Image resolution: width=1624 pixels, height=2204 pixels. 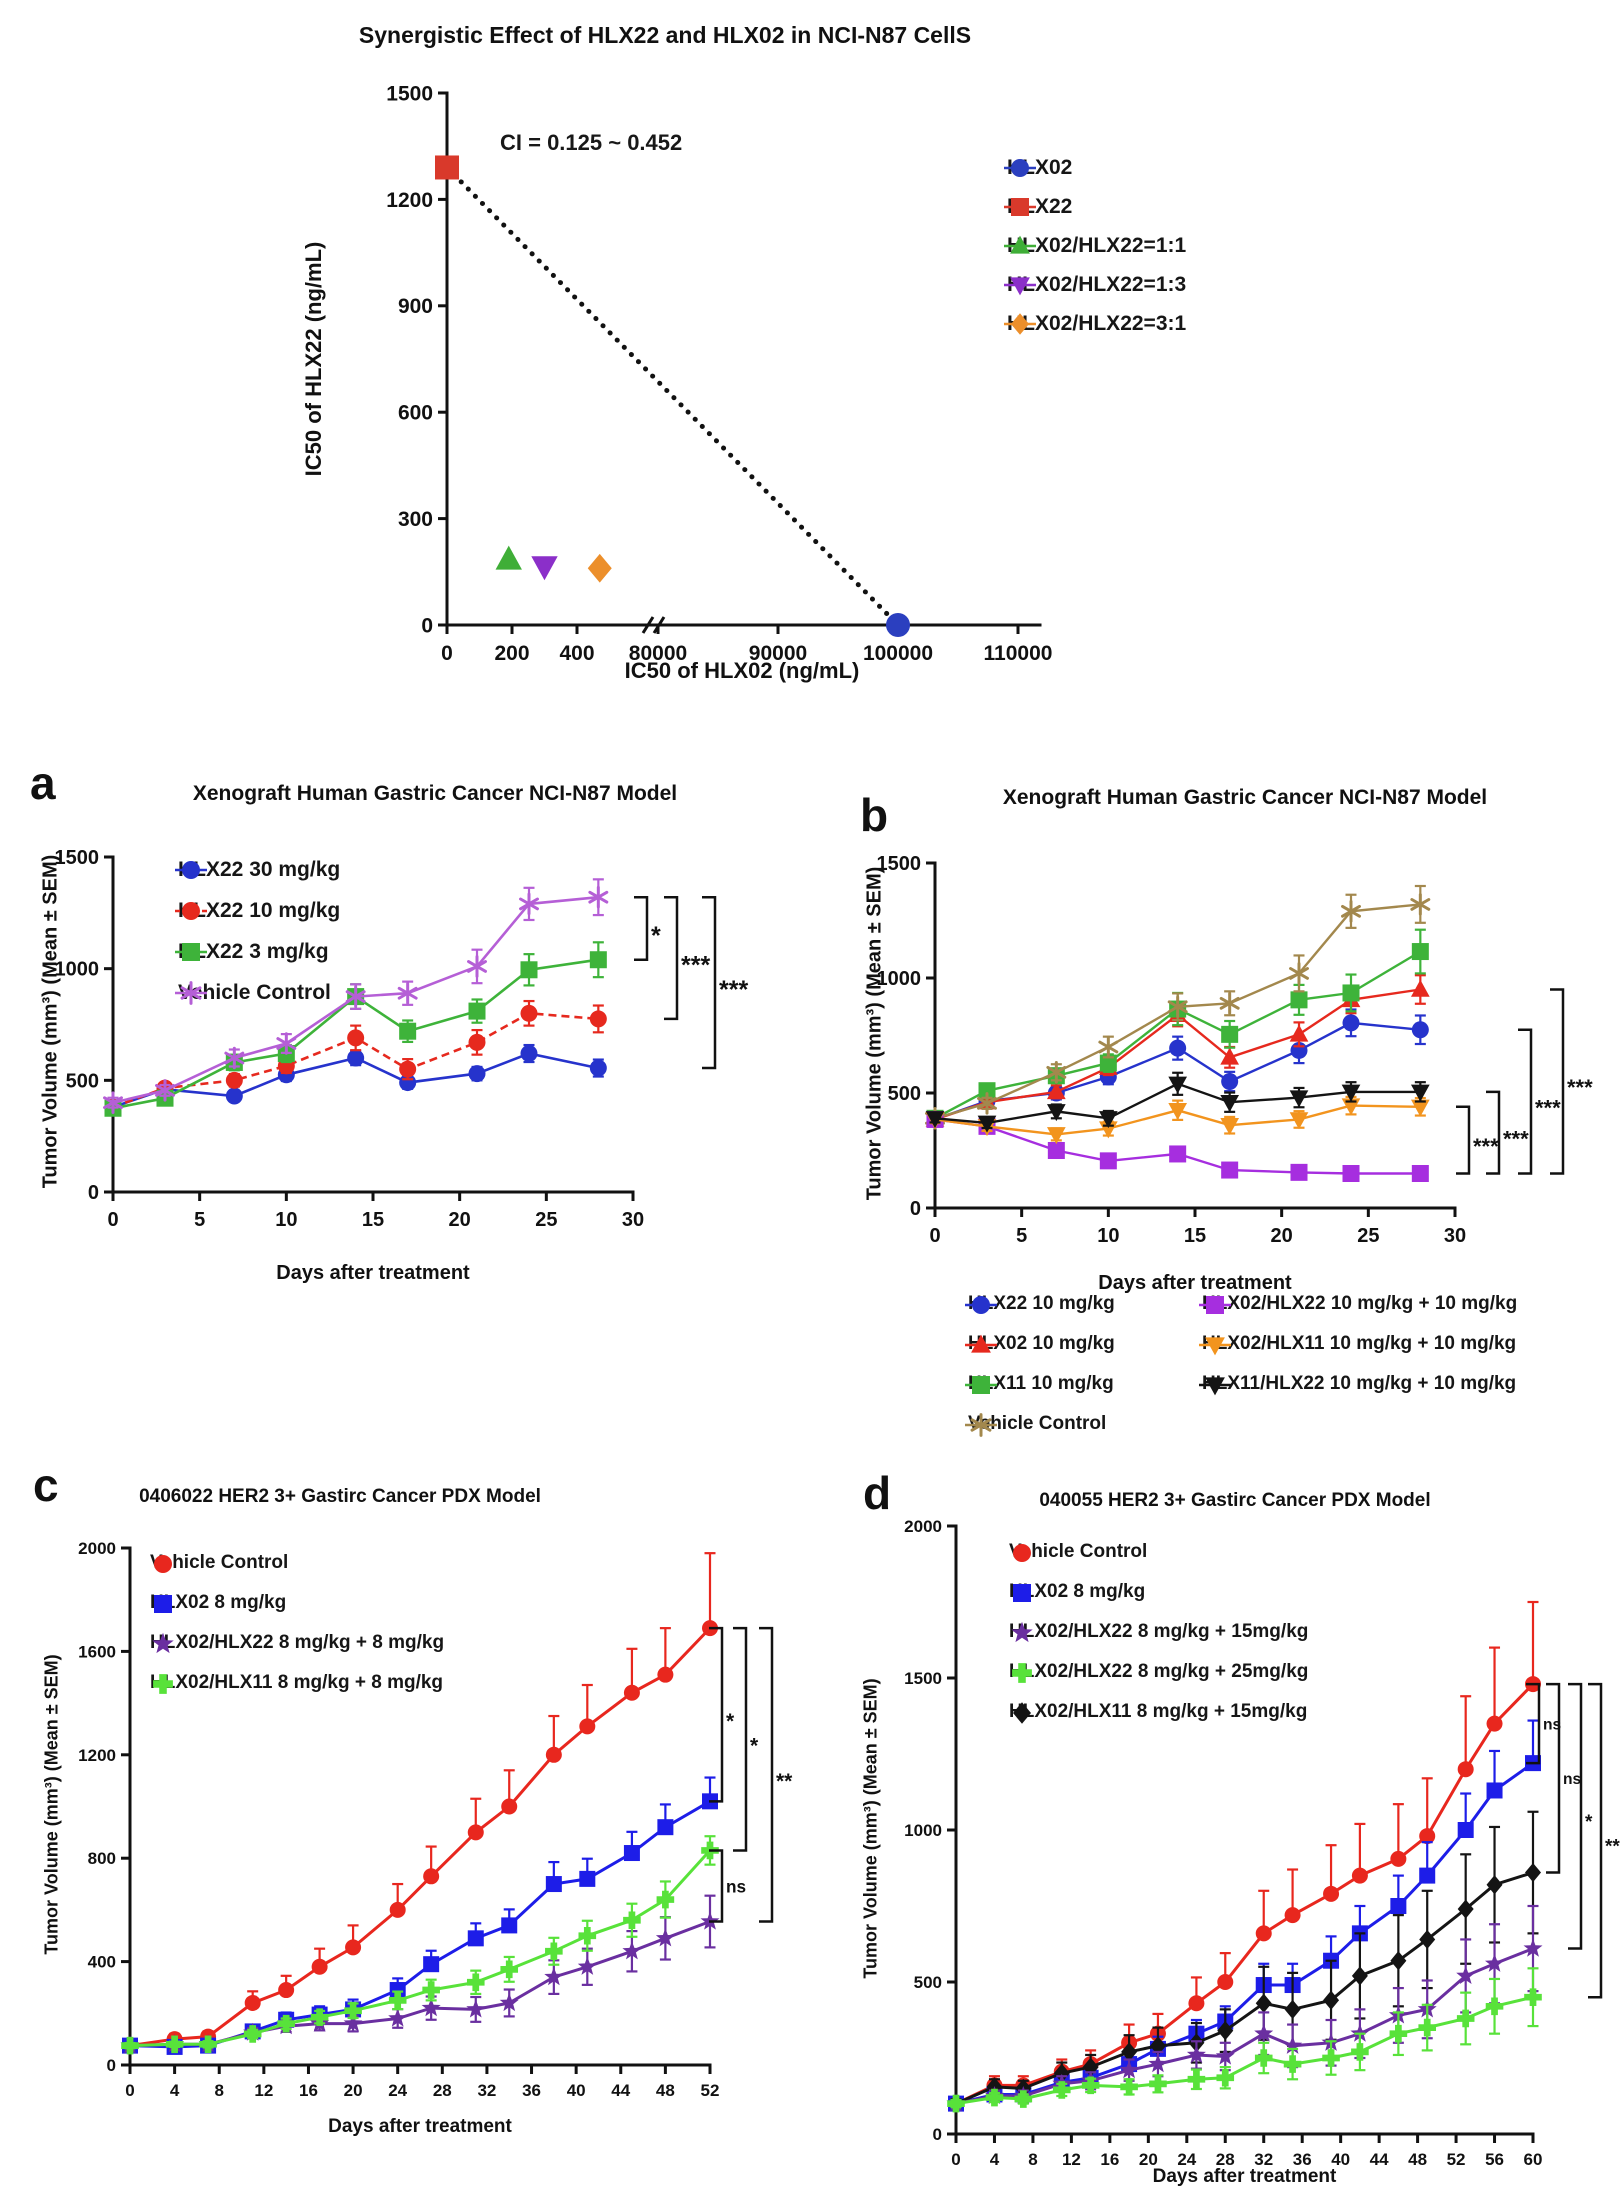 I want to click on legend-item: HLX11/HLX22 10 mg/kg + 10 mg/kg, so click(x=1356, y=1384).